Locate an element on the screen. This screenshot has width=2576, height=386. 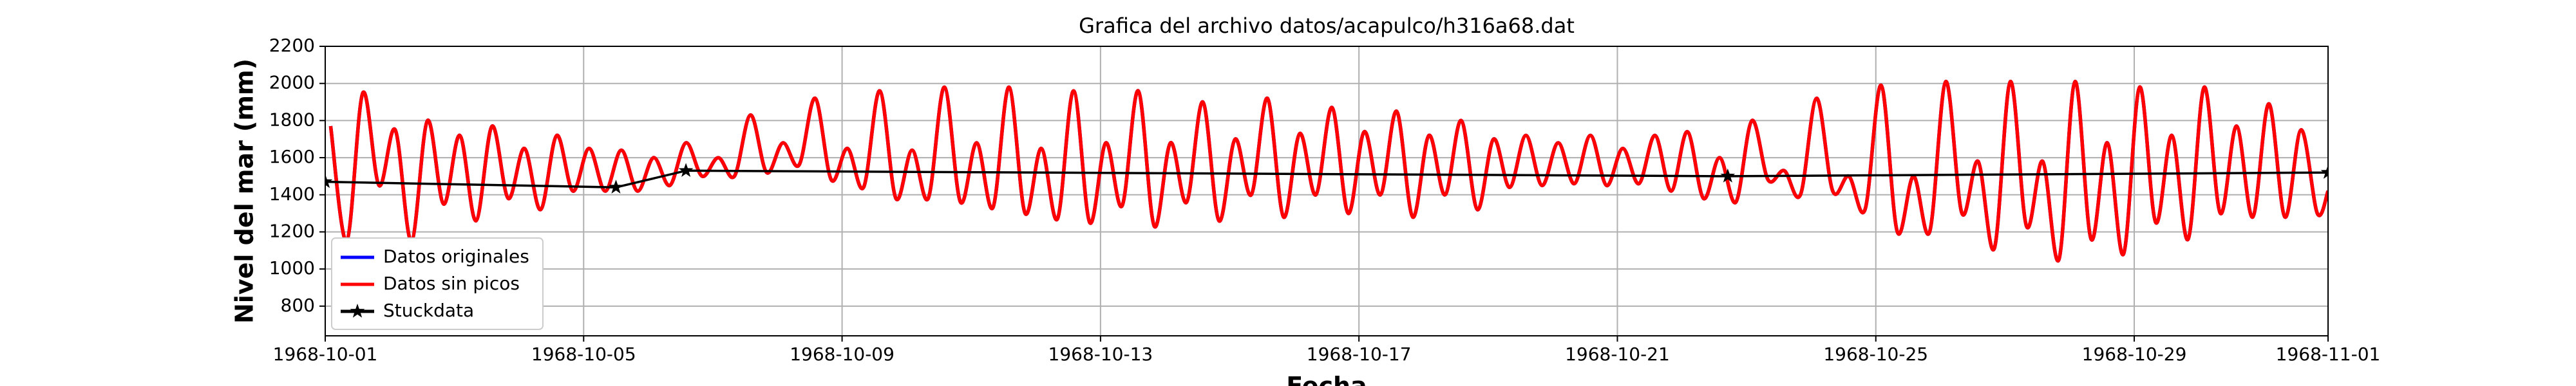
legend-marker is located at coordinates (357, 311).